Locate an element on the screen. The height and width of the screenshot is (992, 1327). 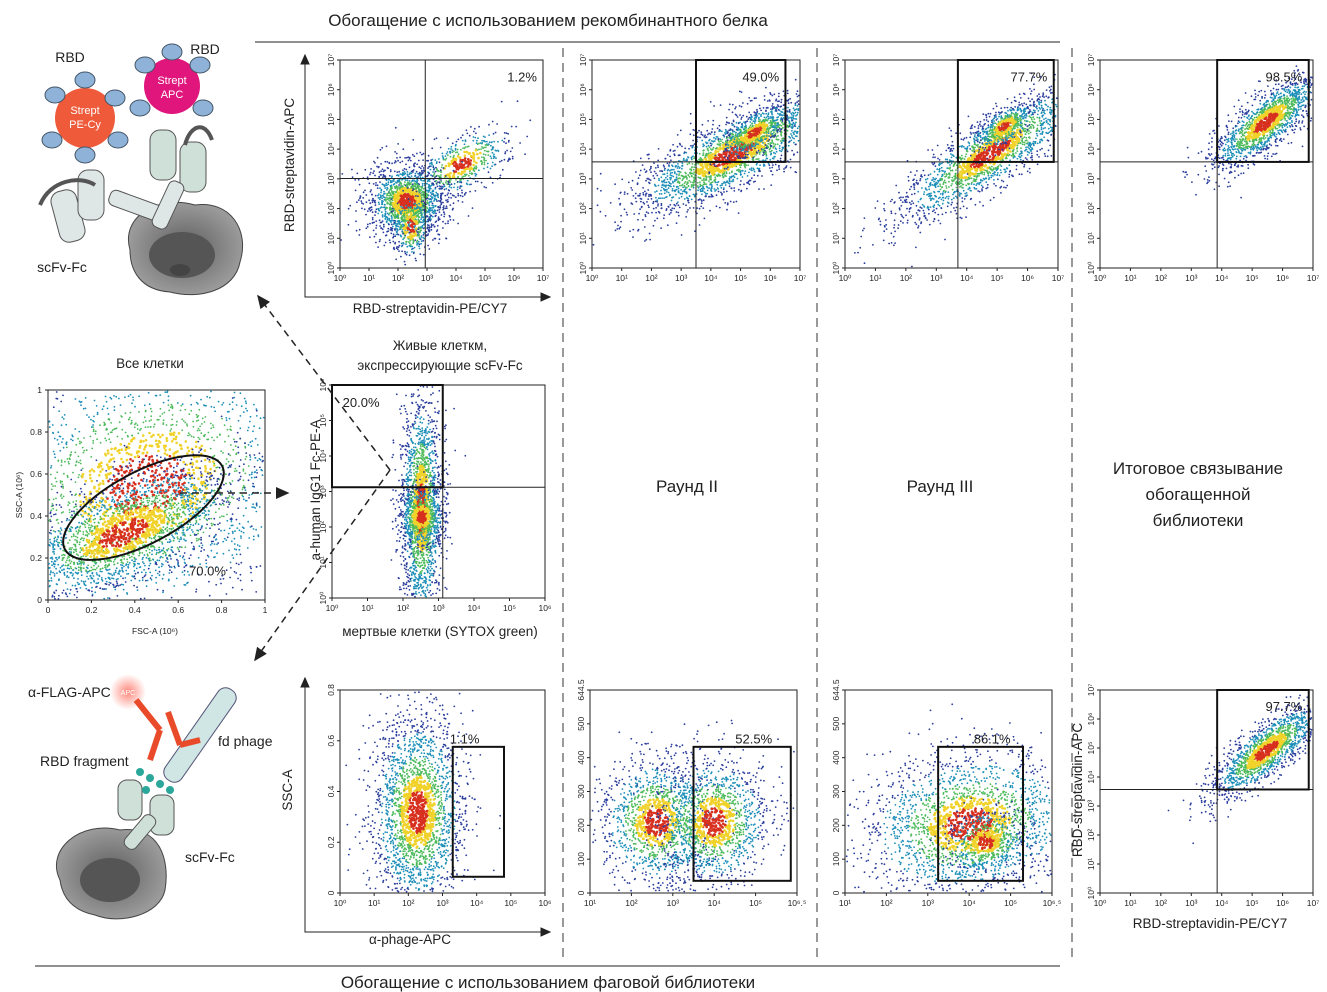
x-tick-label: 10⁶ is located at coordinates (770, 278).